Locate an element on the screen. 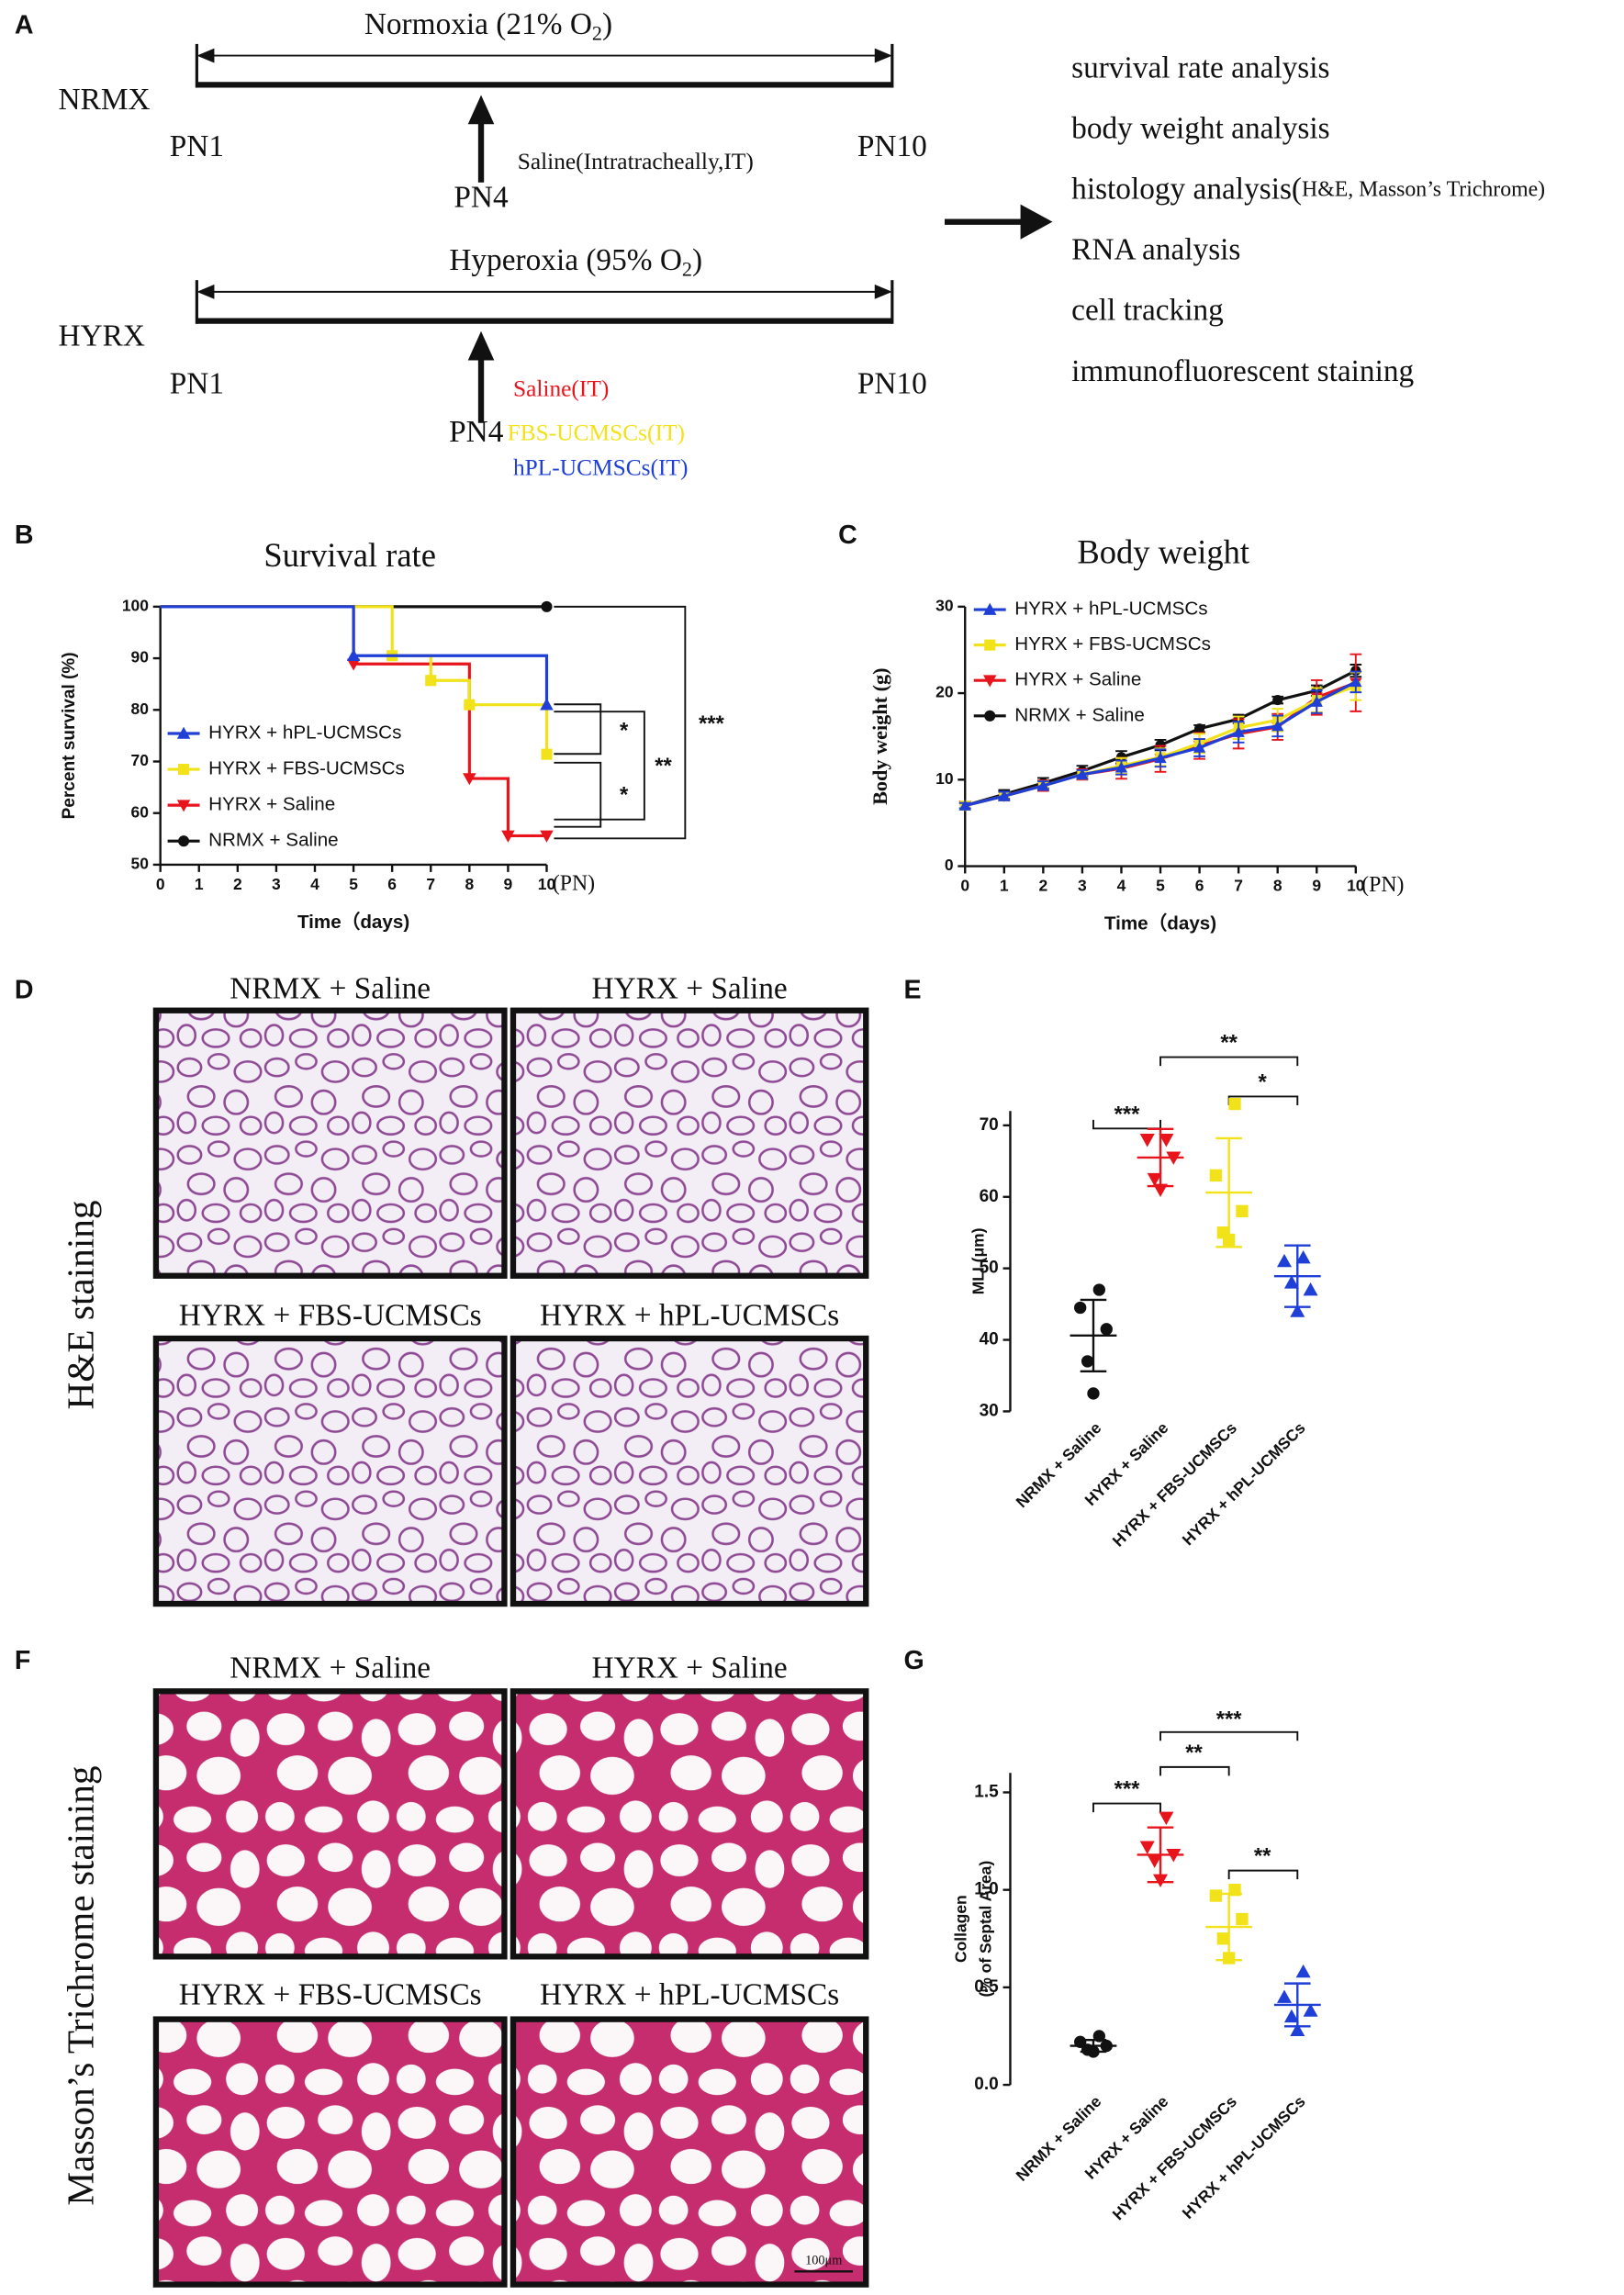  panel-label: G is located at coordinates (914, 1660).